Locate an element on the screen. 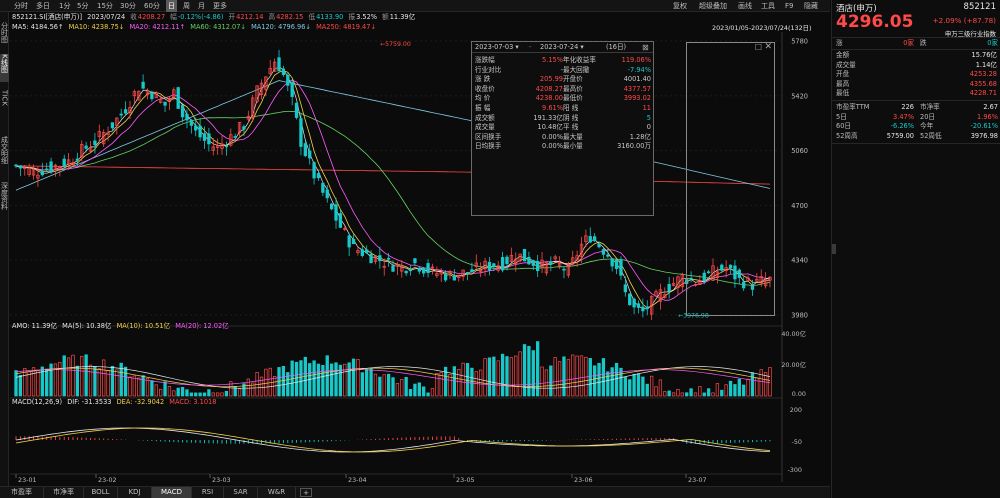 This screenshot has height=498, width=1000. period-tab-60min: 60分 is located at coordinates (152, 6).